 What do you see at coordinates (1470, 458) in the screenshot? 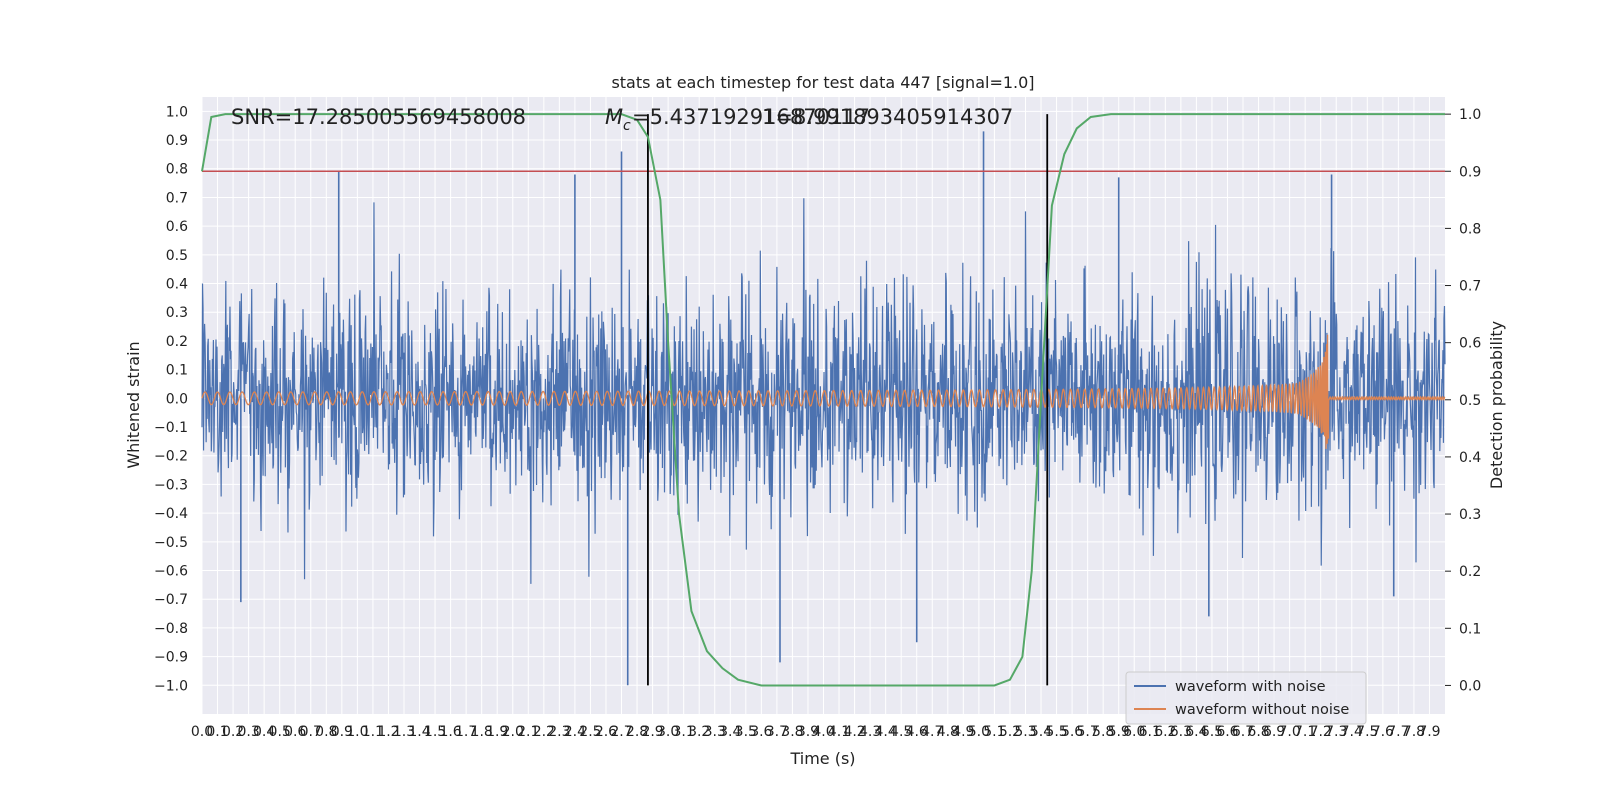
I see `y2-tick-label: 0.4` at bounding box center [1470, 458].